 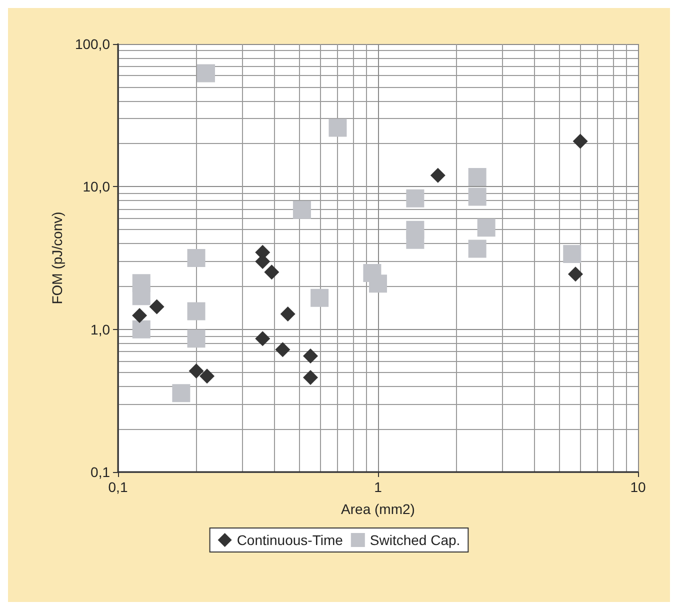 What do you see at coordinates (290, 540) in the screenshot?
I see `legend-label: Continuous-Time` at bounding box center [290, 540].